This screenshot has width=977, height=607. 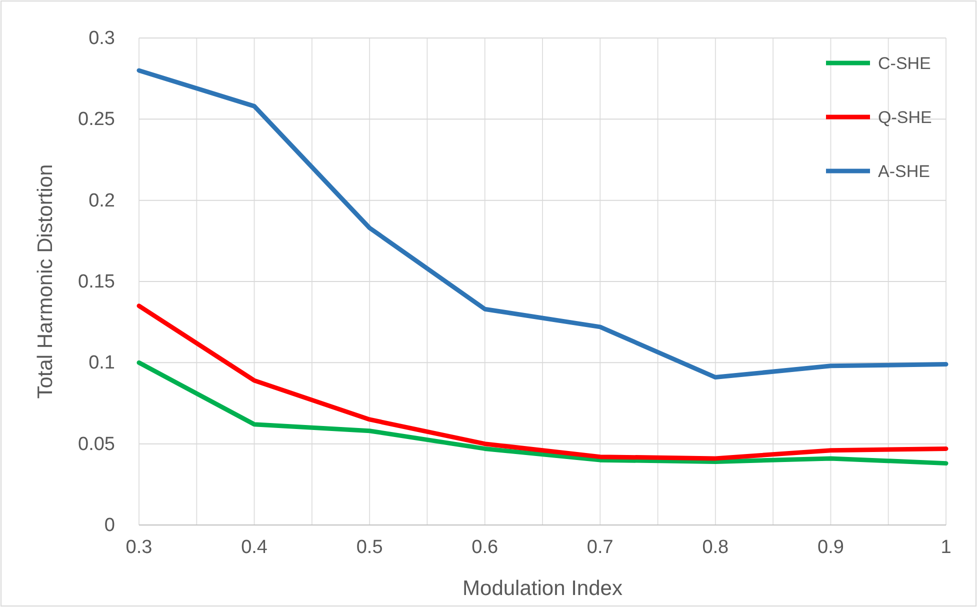 What do you see at coordinates (369, 547) in the screenshot?
I see `x-tick-label: 0.5` at bounding box center [369, 547].